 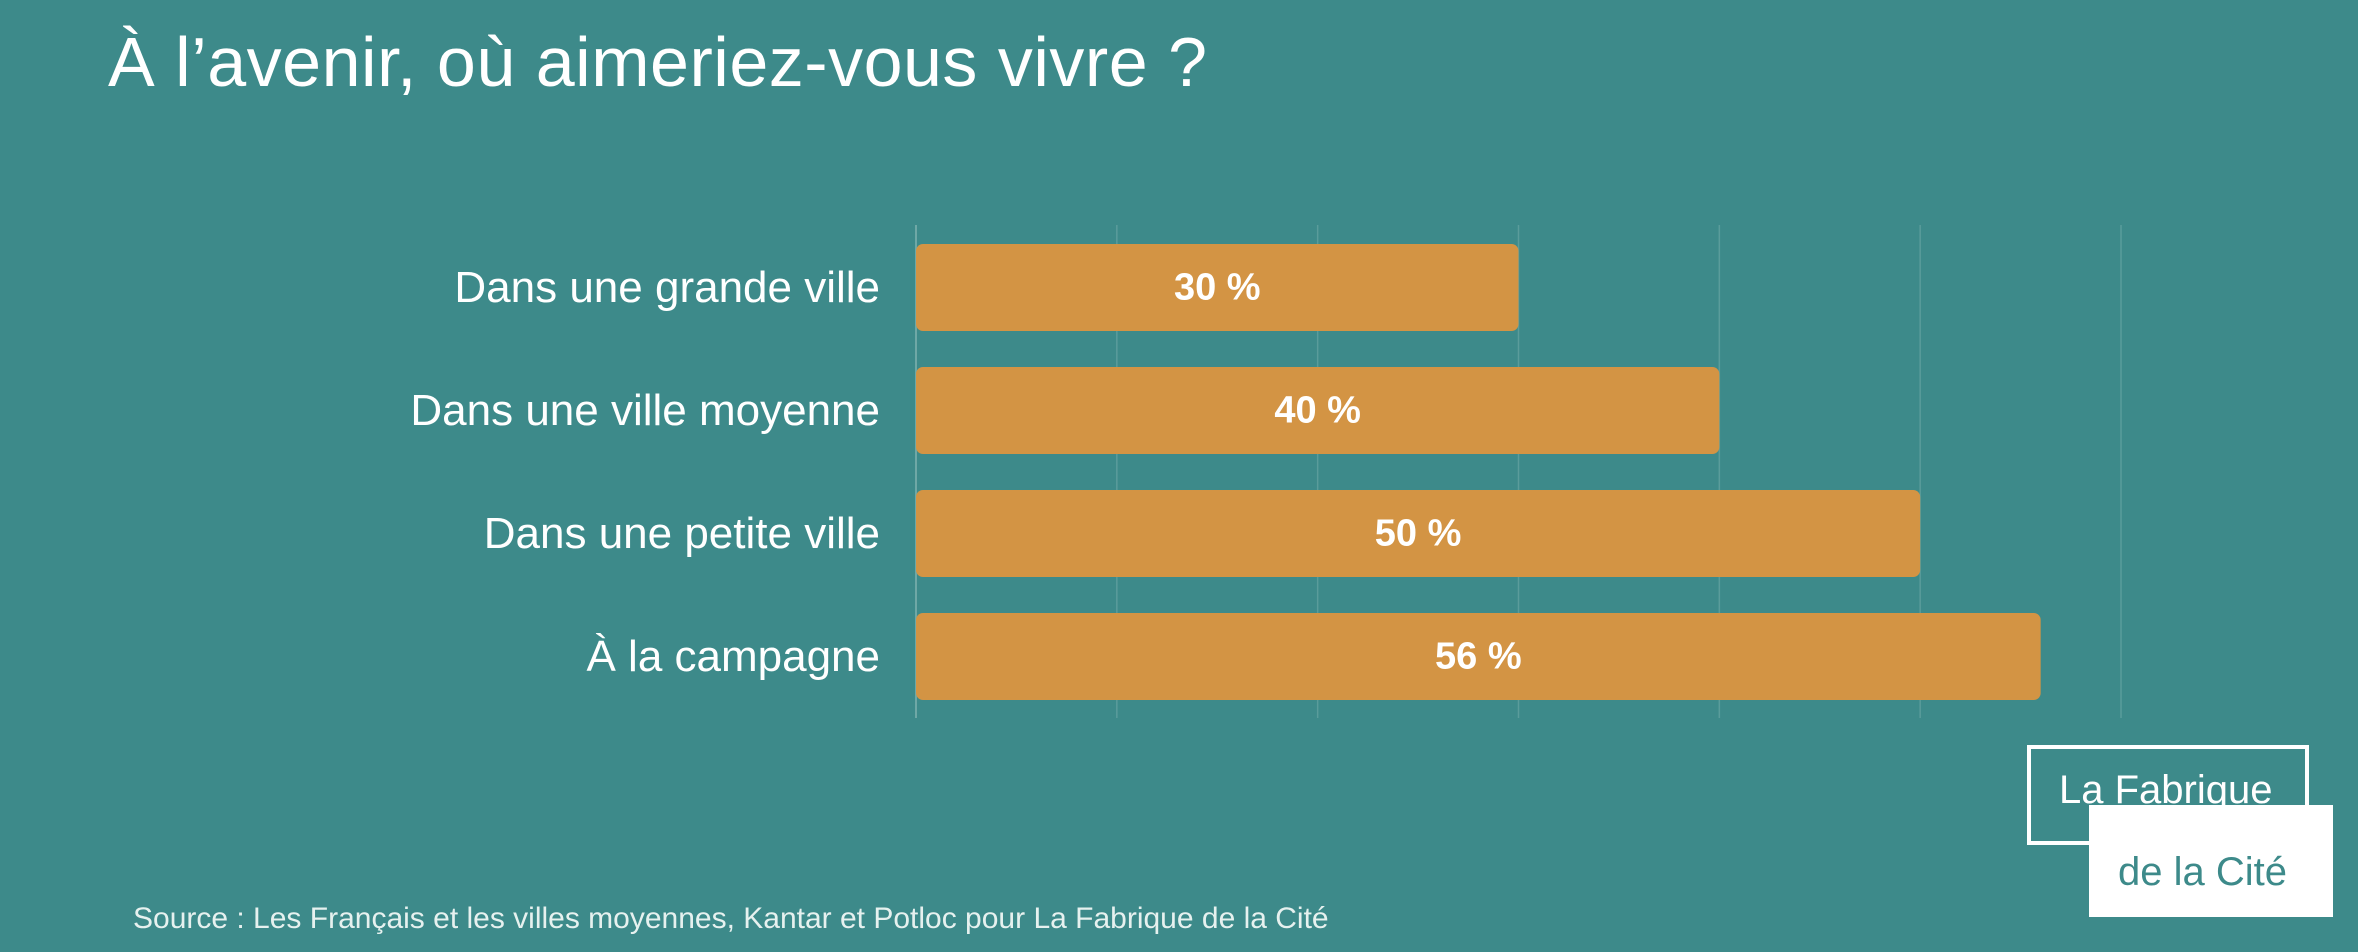 What do you see at coordinates (682, 533) in the screenshot?
I see `category-label: Dans une petite ville` at bounding box center [682, 533].